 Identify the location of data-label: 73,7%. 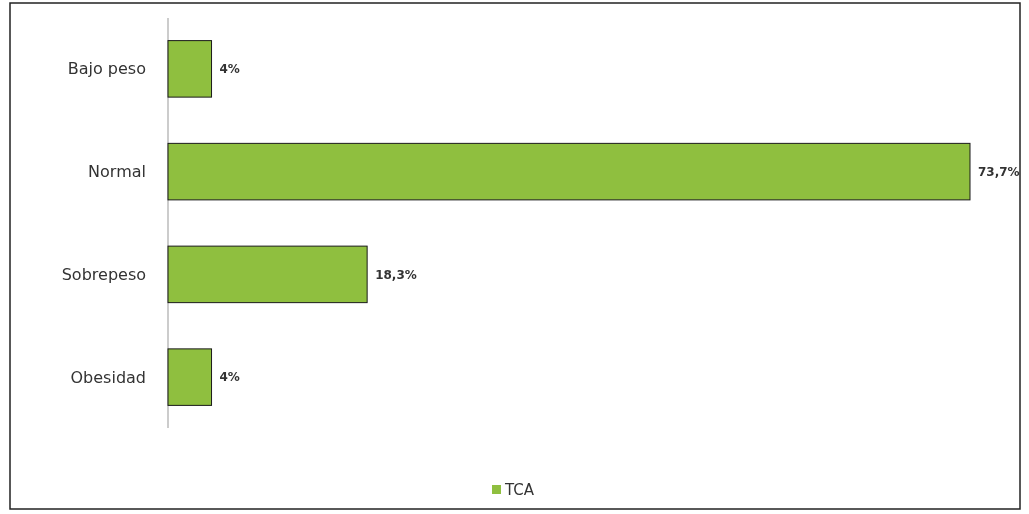
(999, 171).